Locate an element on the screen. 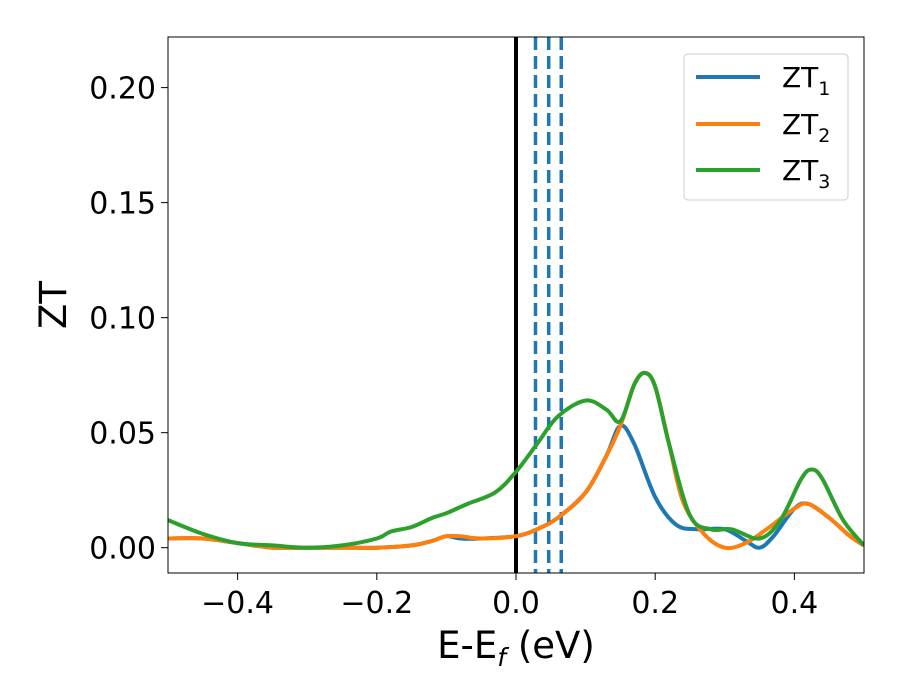  legend-label-3: ZT3 is located at coordinates (806, 173).